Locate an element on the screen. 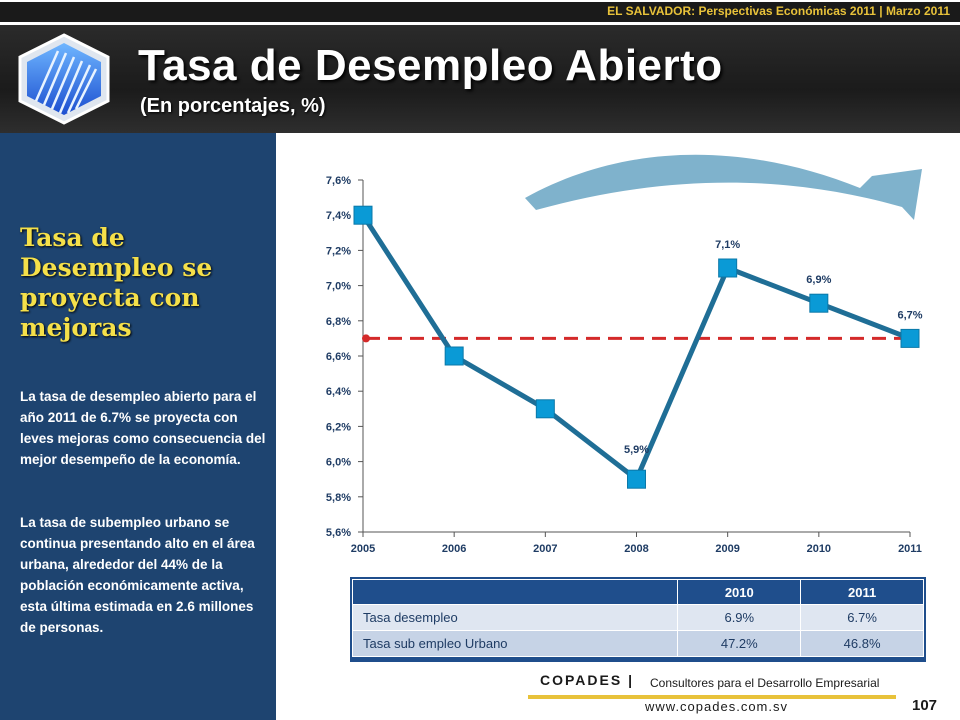 This screenshot has height=720, width=960. table-header-cell is located at coordinates (515, 592).